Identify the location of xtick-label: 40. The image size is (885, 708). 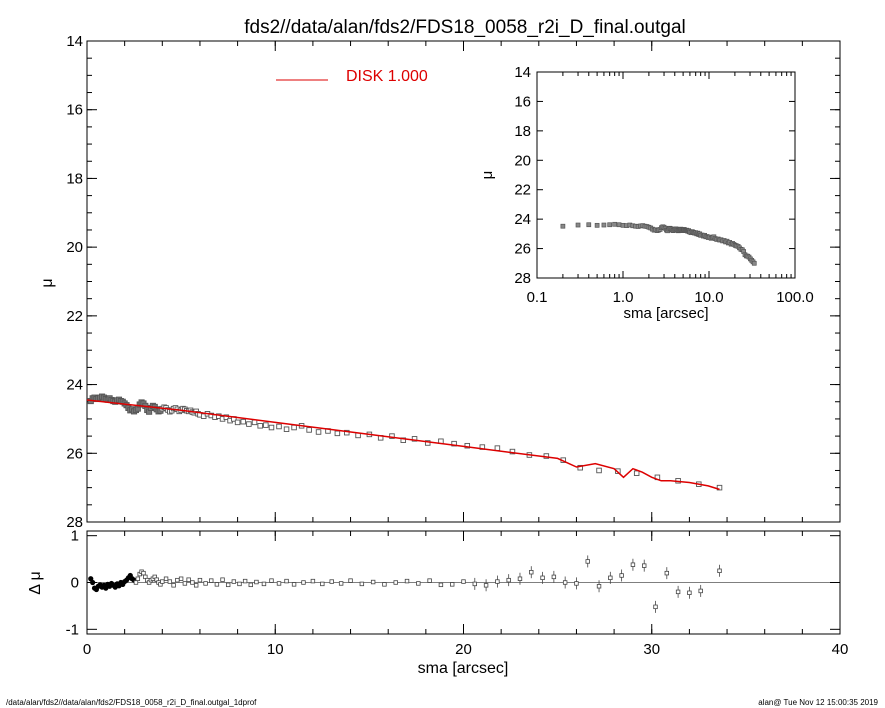
(840, 649).